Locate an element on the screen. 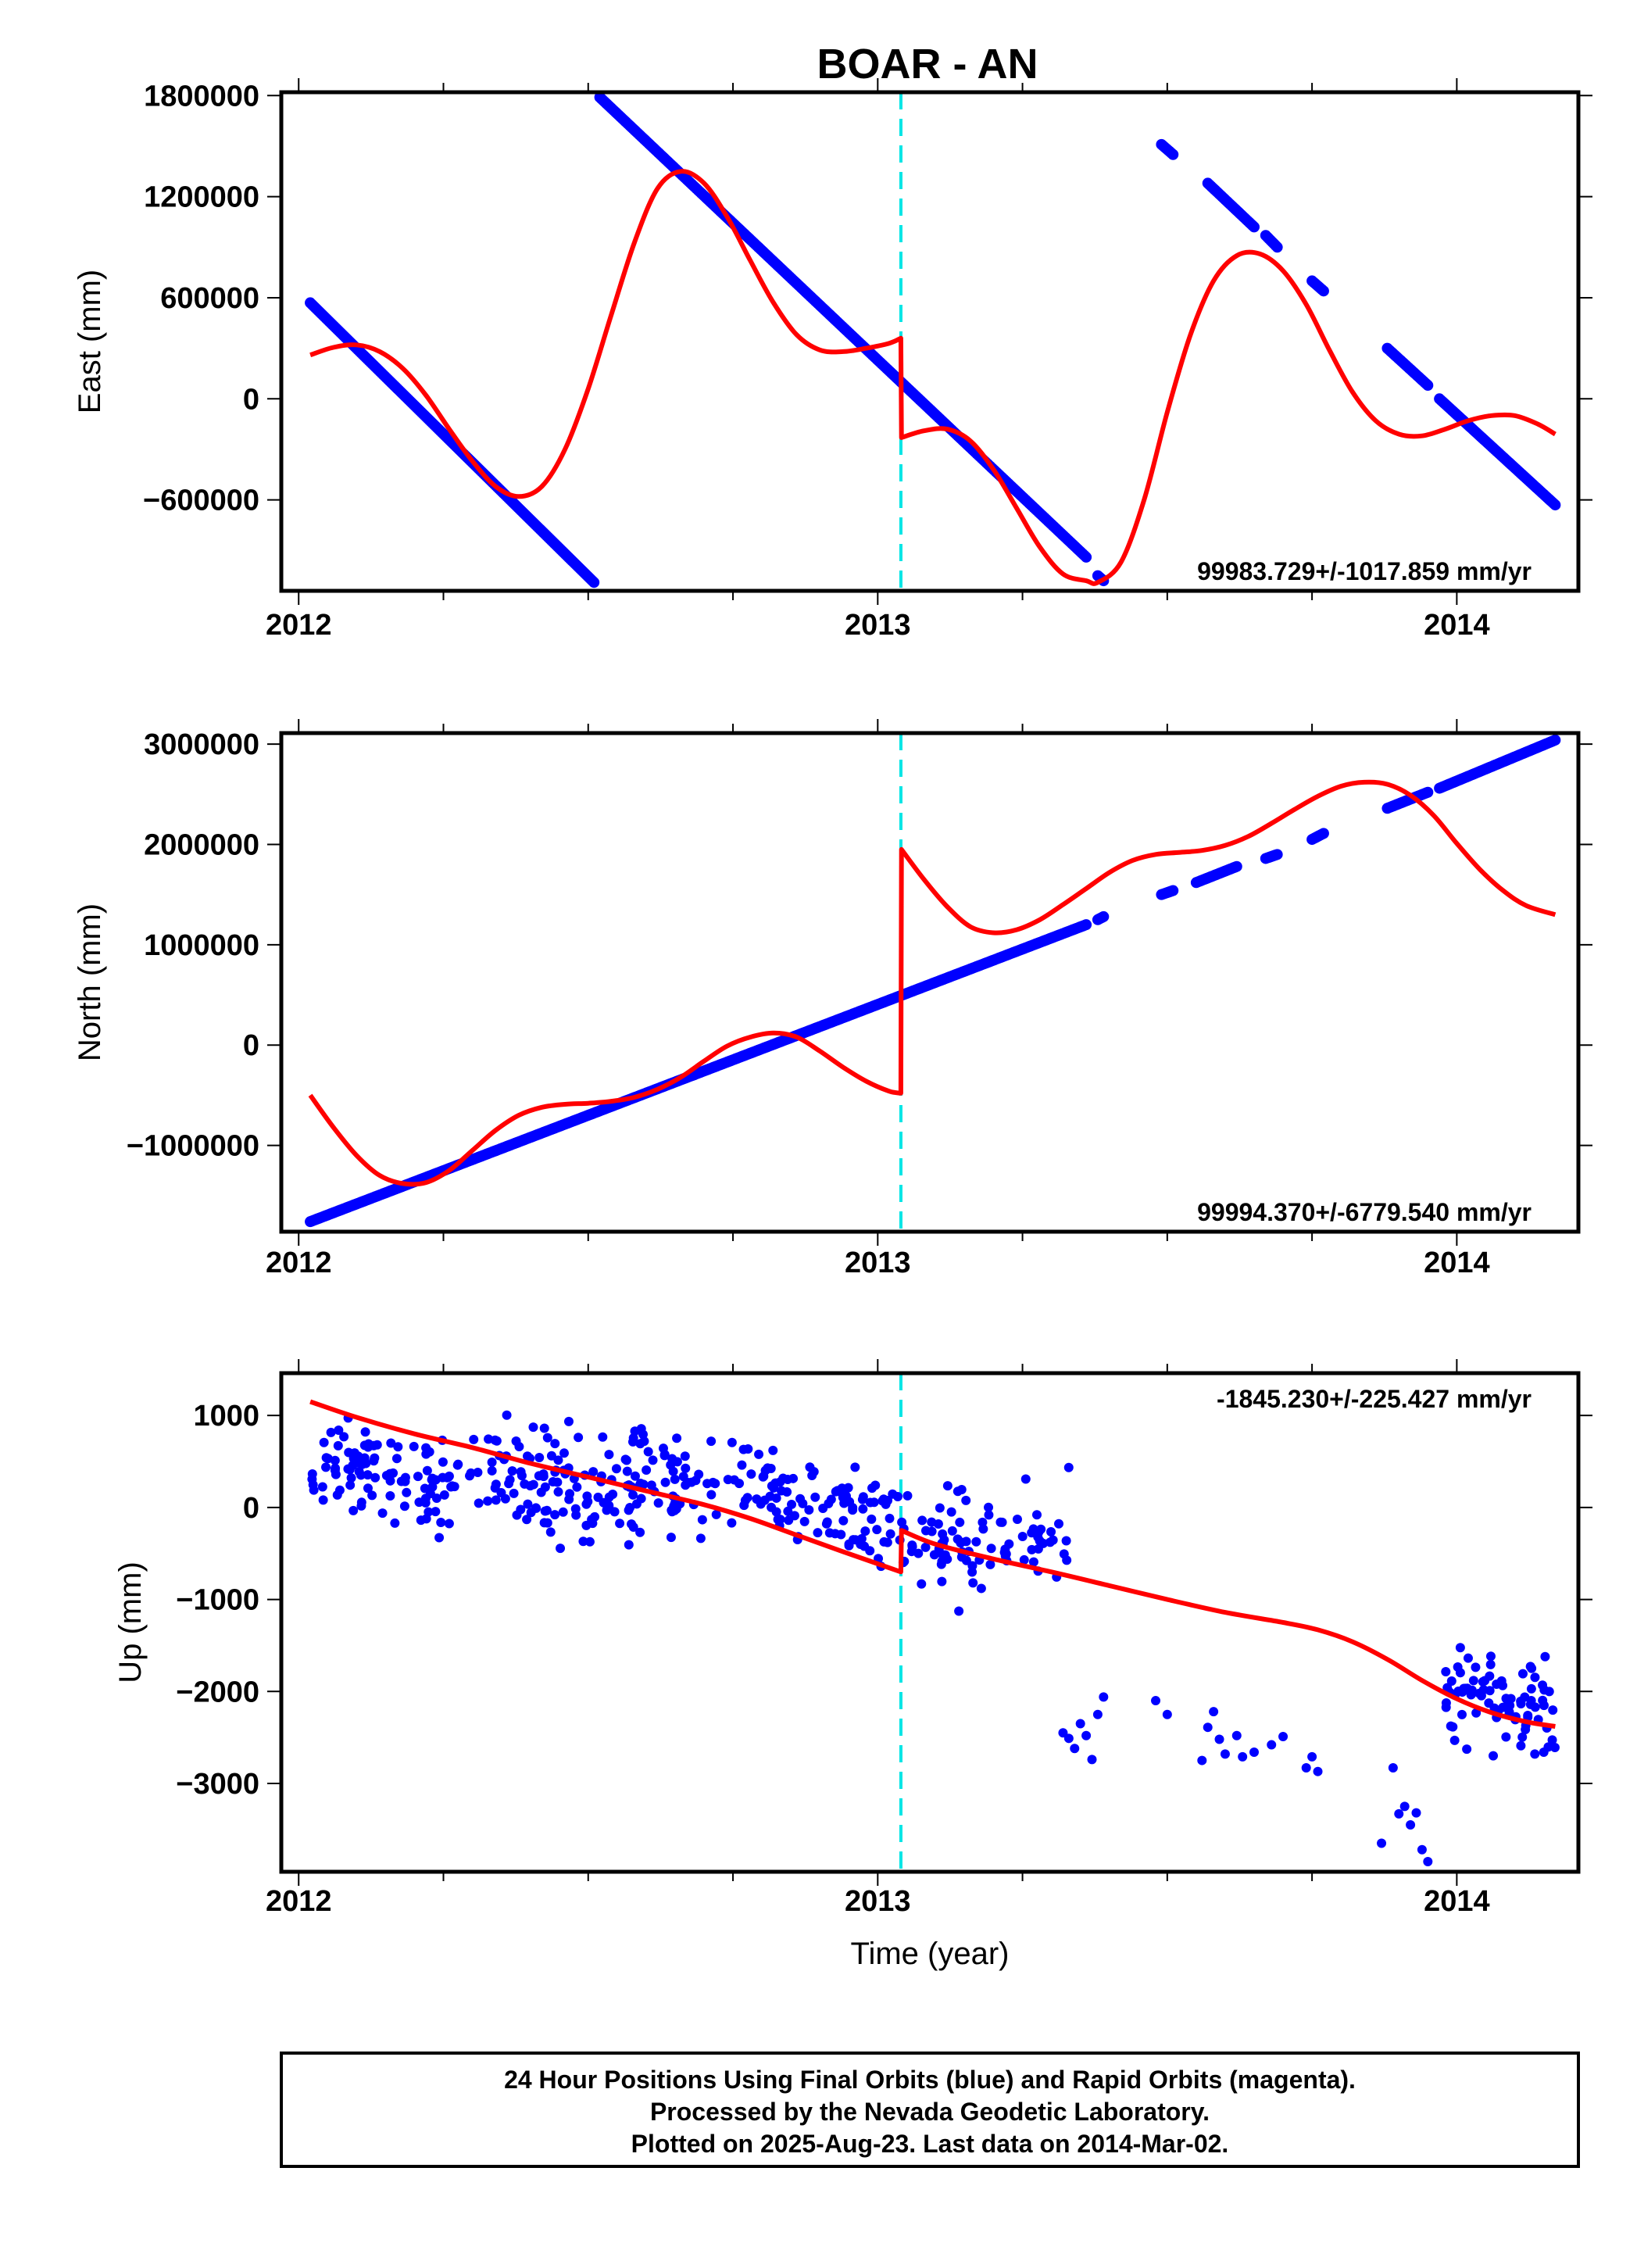 This screenshot has height=2268, width=1637. y-tick-label: 1000 is located at coordinates (226, 1417).